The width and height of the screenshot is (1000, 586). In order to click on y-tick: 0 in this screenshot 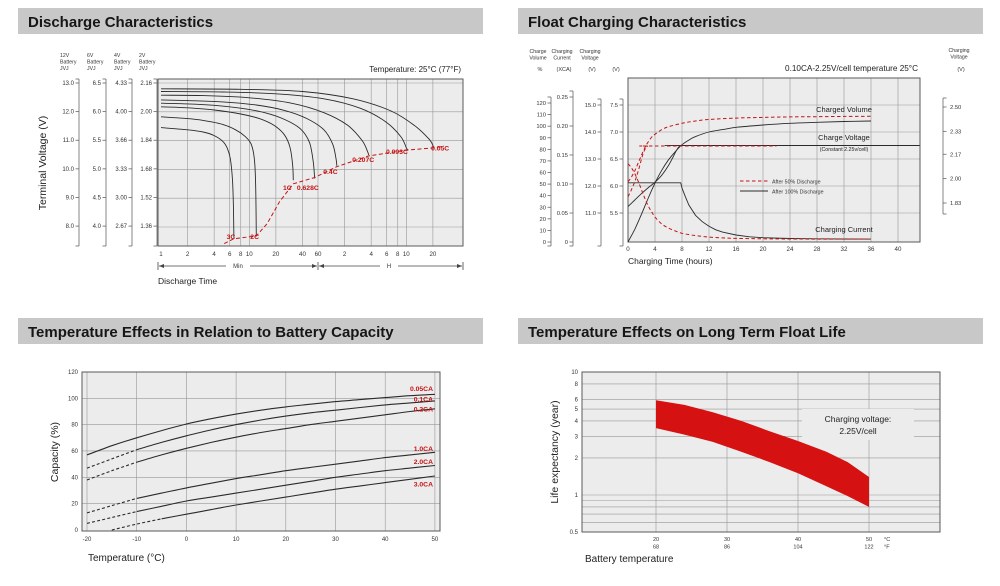, I will do `click(77, 531)`.